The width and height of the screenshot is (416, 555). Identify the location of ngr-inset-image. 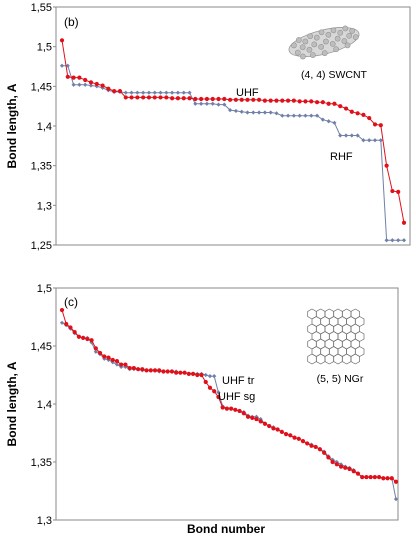
(336, 336).